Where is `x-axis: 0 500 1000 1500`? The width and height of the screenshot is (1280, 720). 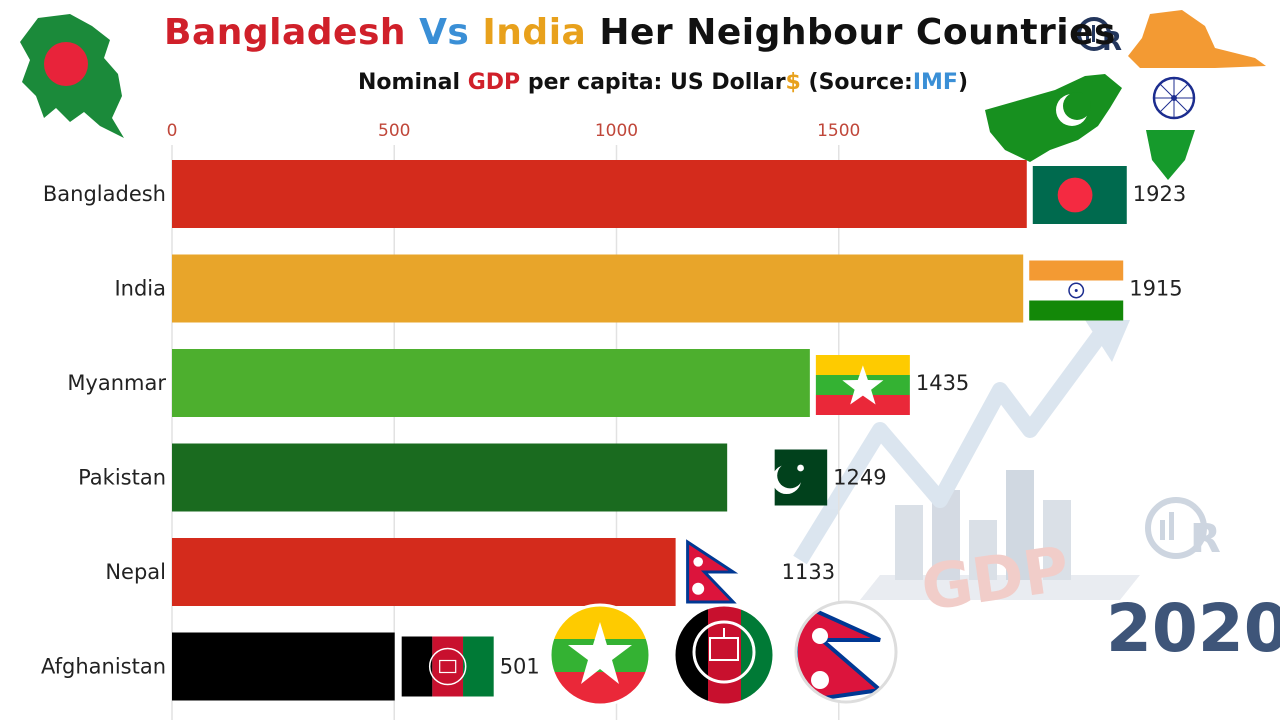 x-axis: 0 500 1000 1500 is located at coordinates (514, 131).